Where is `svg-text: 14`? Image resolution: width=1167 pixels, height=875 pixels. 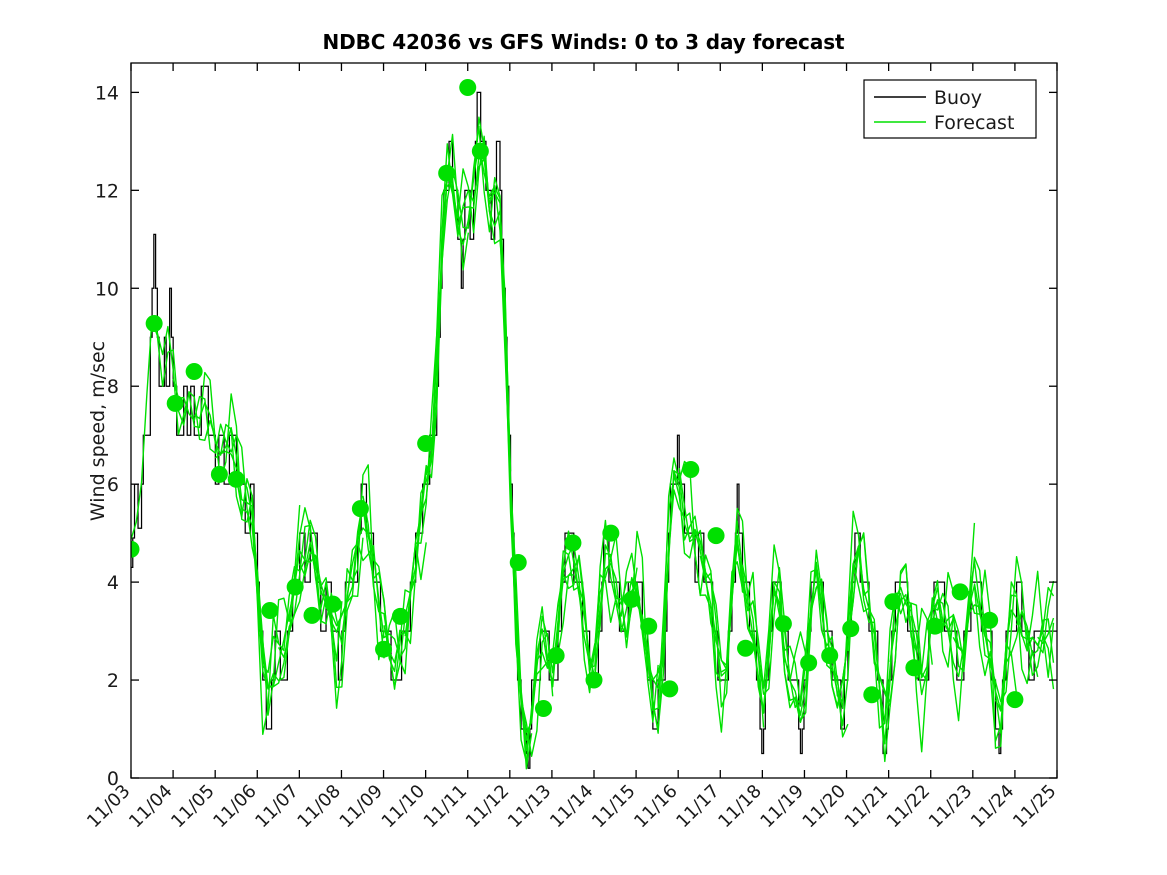 svg-text: 14 is located at coordinates (107, 93).